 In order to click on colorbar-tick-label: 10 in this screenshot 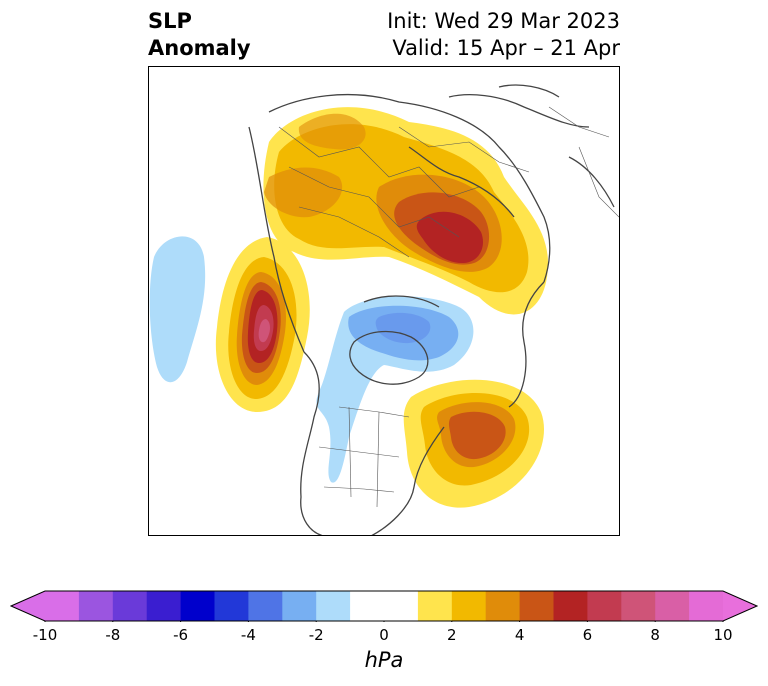, I will do `click(723, 635)`.